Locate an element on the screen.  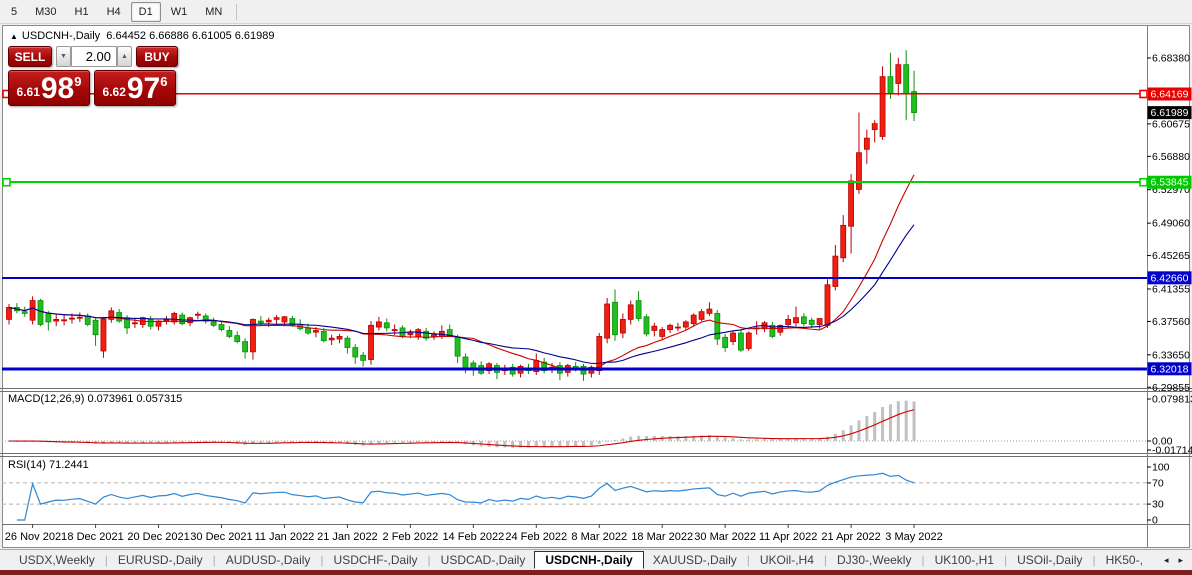
tab-usdcad-daily: USDCAD-,Daily is located at coordinates (483, 560).